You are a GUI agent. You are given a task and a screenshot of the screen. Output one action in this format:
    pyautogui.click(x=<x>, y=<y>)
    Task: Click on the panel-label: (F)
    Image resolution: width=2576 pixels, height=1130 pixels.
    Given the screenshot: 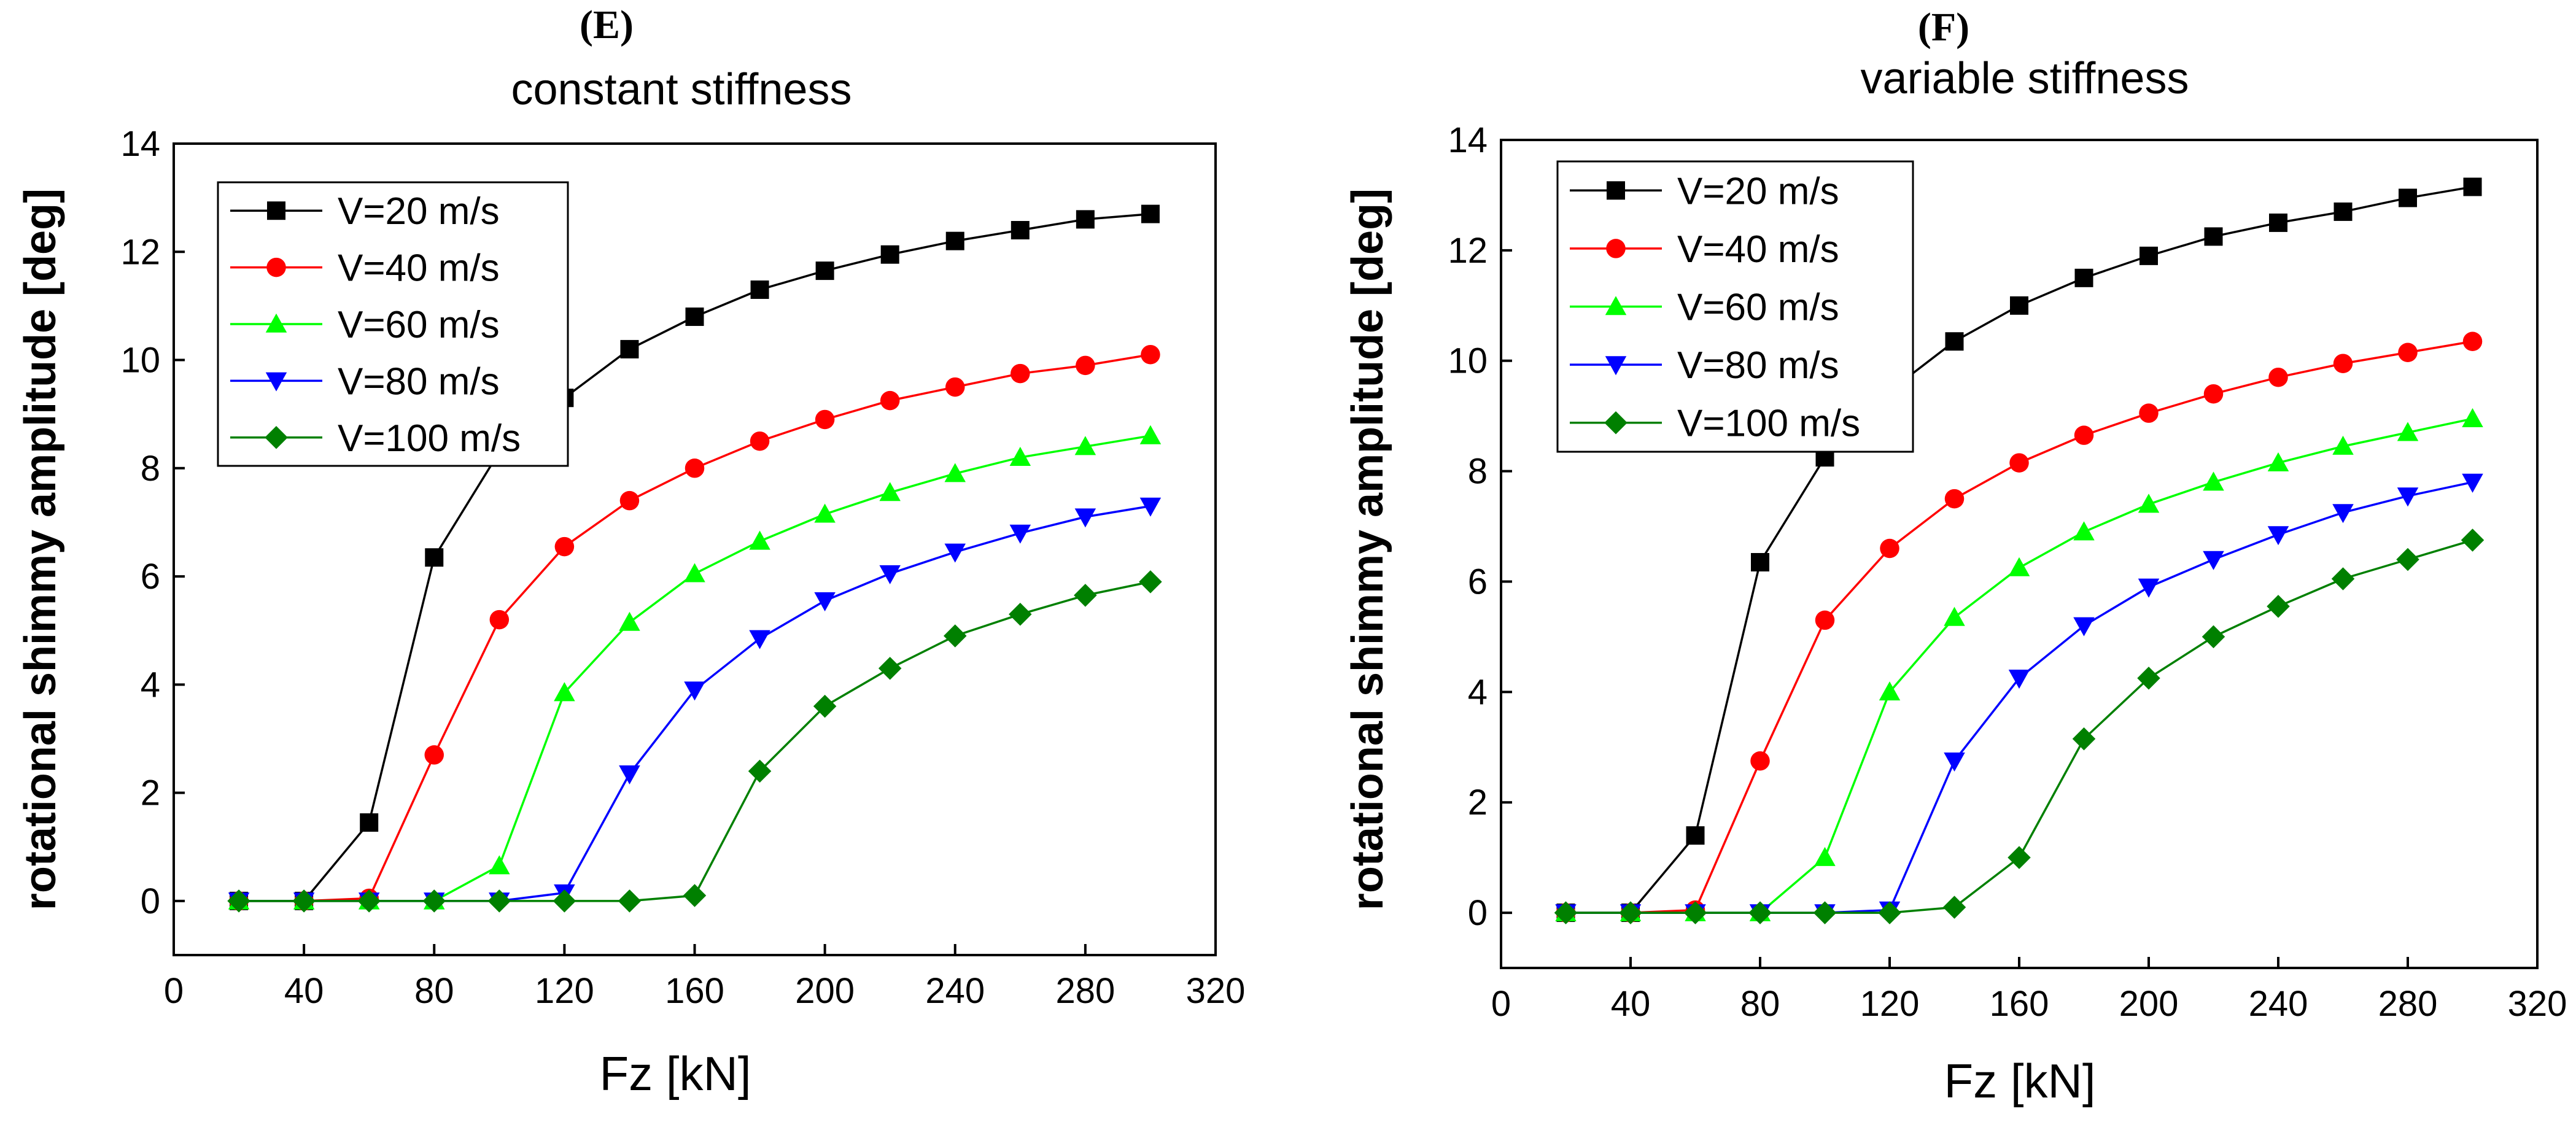 What is the action you would take?
    pyautogui.click(x=1943, y=28)
    